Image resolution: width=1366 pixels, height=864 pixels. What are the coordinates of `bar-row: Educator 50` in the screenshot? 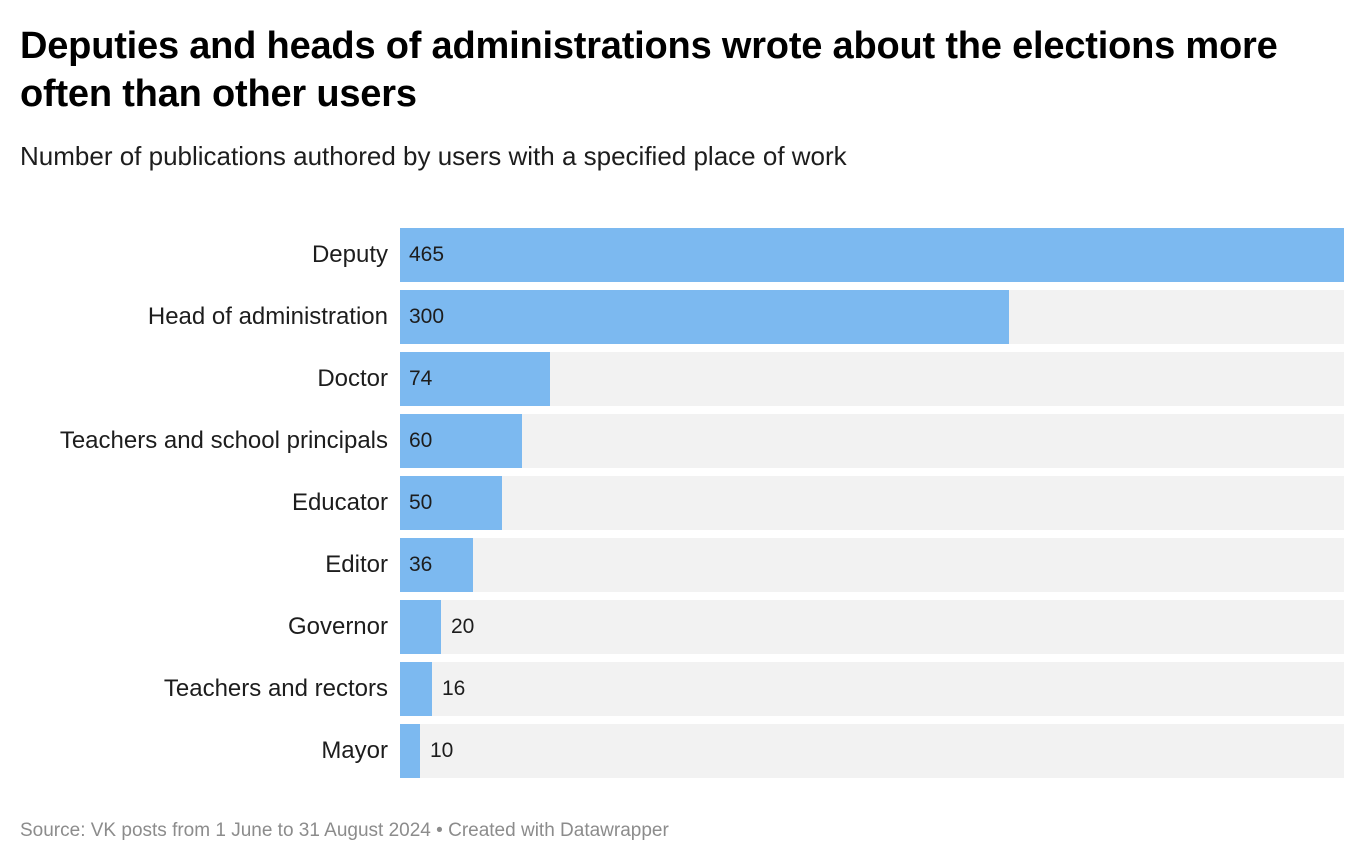 It's located at (683, 503).